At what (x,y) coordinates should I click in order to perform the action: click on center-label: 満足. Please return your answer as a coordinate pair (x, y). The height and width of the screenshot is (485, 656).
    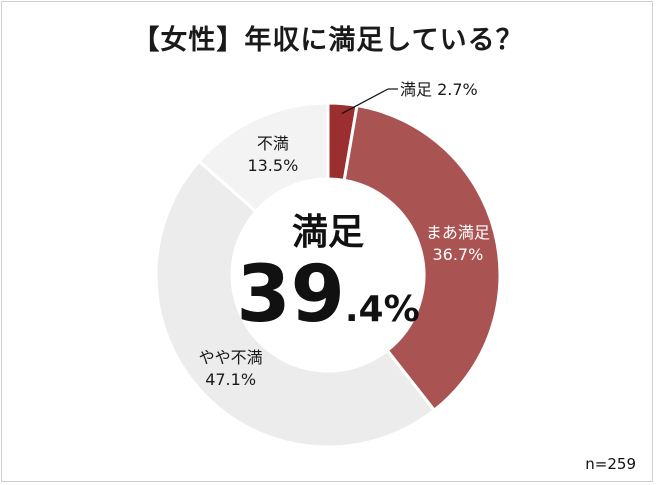
    Looking at the image, I should click on (328, 232).